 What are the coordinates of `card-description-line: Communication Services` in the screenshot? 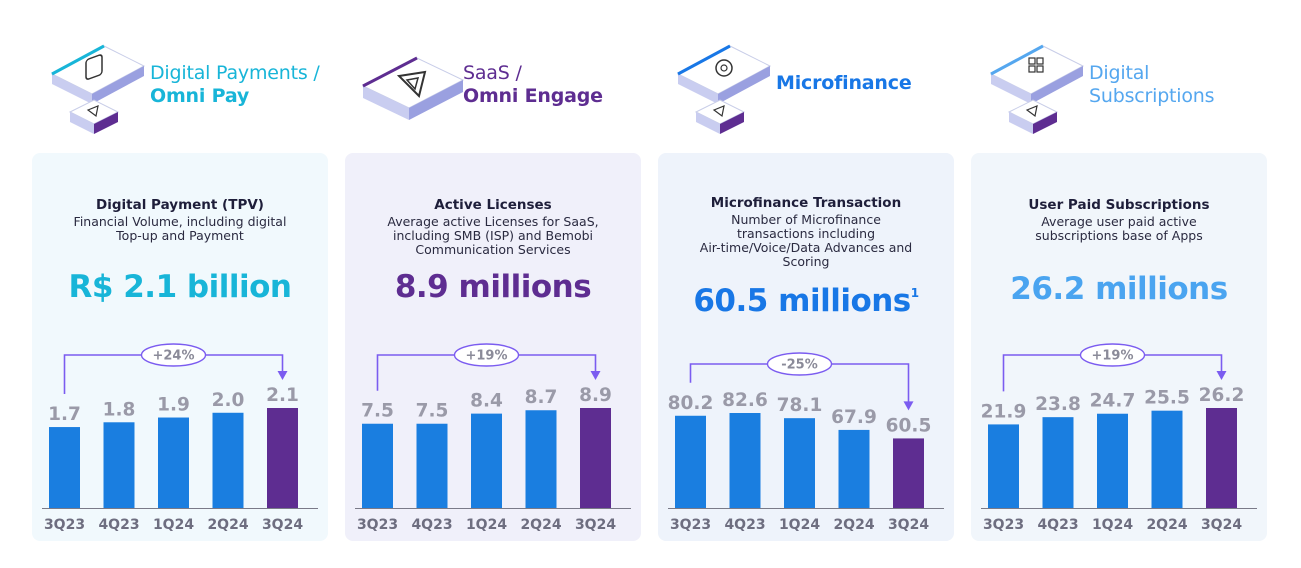 It's located at (493, 249).